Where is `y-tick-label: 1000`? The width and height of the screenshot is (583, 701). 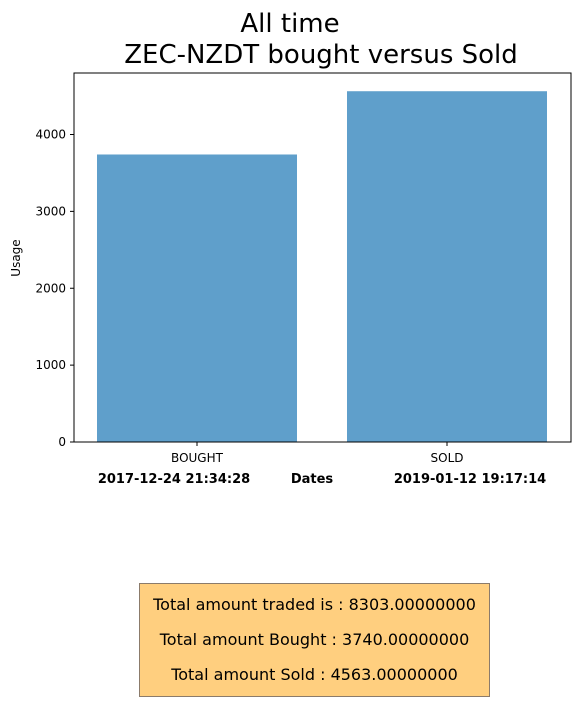
y-tick-label: 1000 is located at coordinates (50, 365).